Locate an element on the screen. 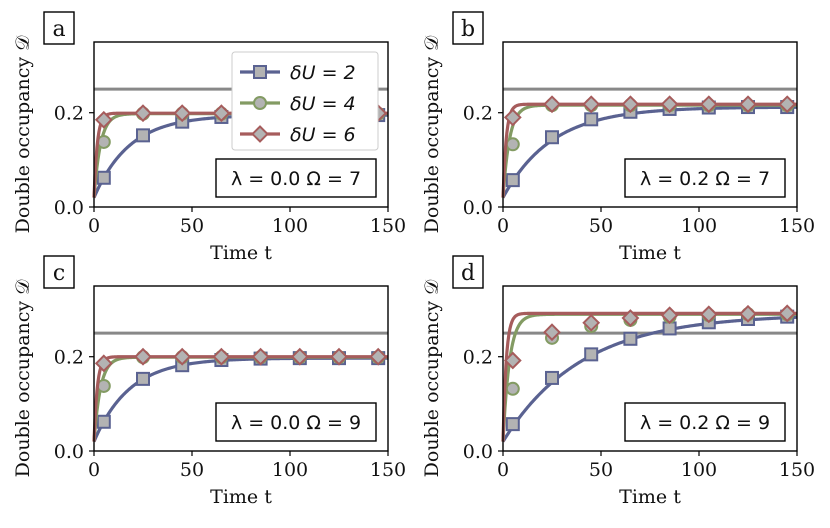 The height and width of the screenshot is (528, 830). panel-label-text: d is located at coordinates (468, 273).